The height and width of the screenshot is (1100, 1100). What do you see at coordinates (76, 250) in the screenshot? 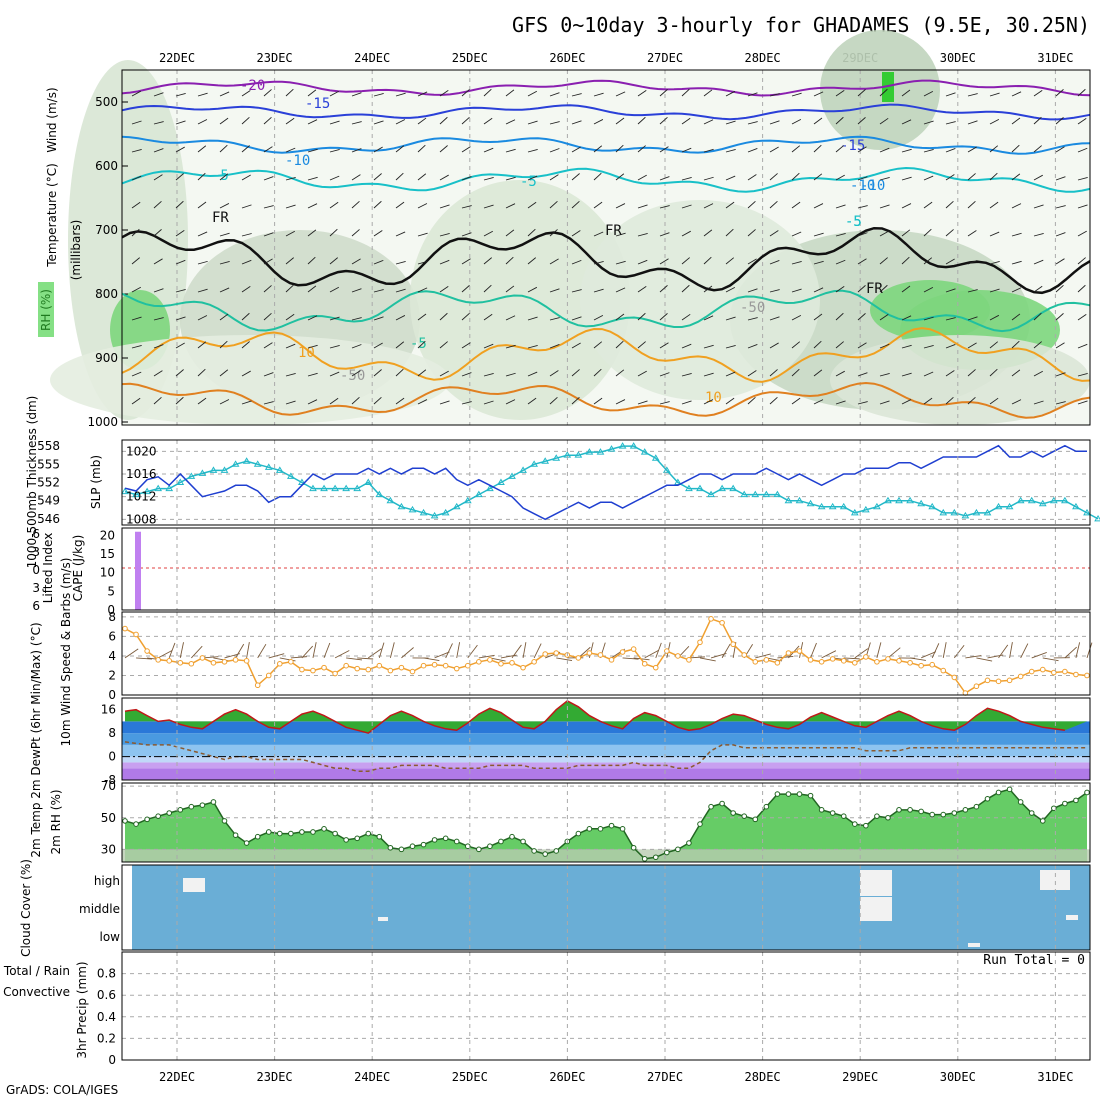
I see `upper-ylabel-pressure: (millibars)` at bounding box center [76, 250].